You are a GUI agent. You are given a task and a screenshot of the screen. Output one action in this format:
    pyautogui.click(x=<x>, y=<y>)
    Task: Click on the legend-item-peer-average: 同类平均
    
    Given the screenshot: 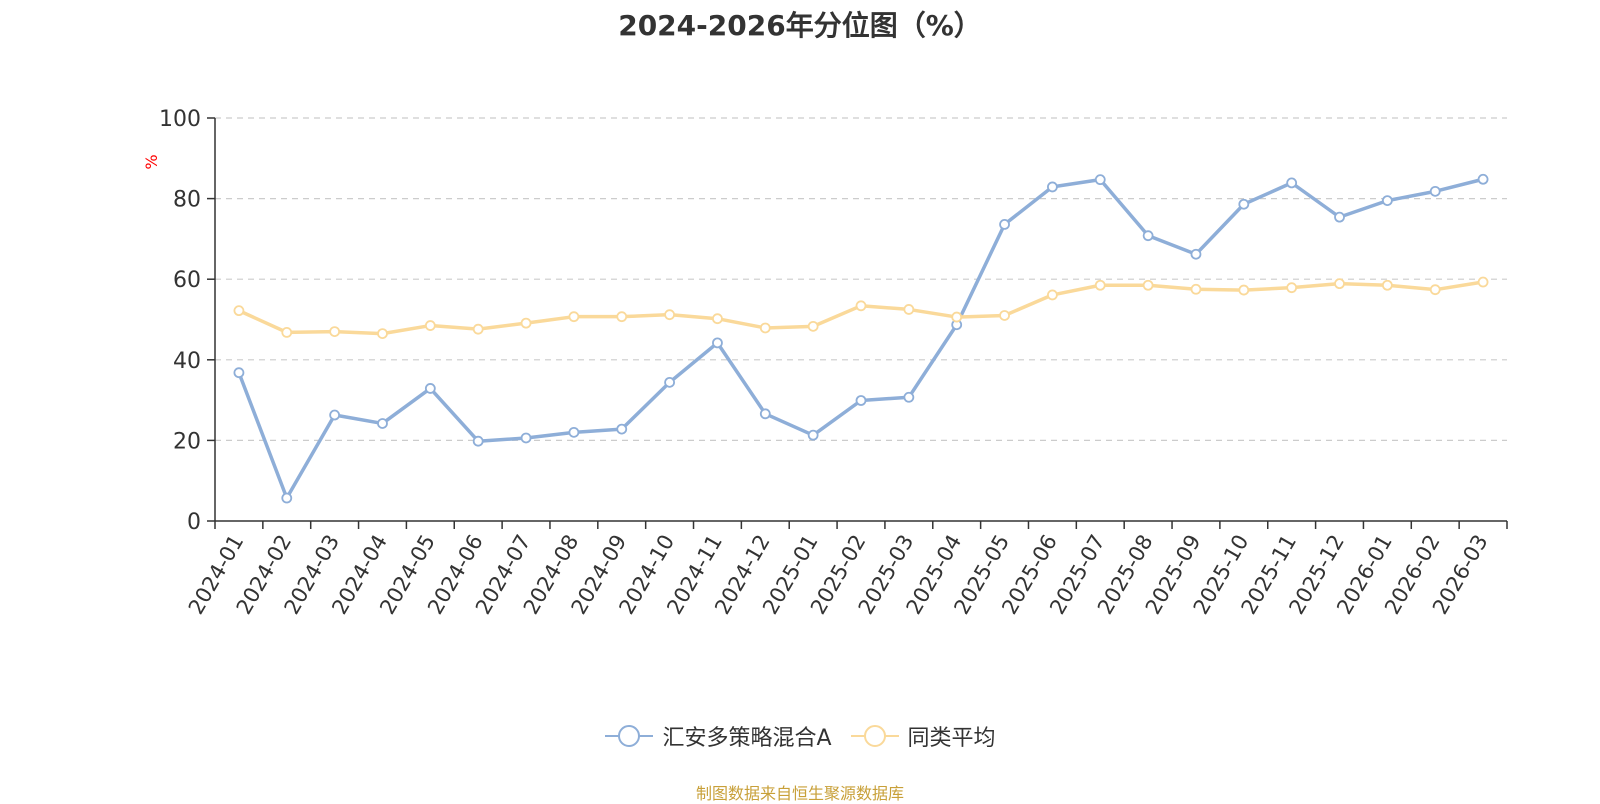 What is the action you would take?
    pyautogui.click(x=923, y=736)
    